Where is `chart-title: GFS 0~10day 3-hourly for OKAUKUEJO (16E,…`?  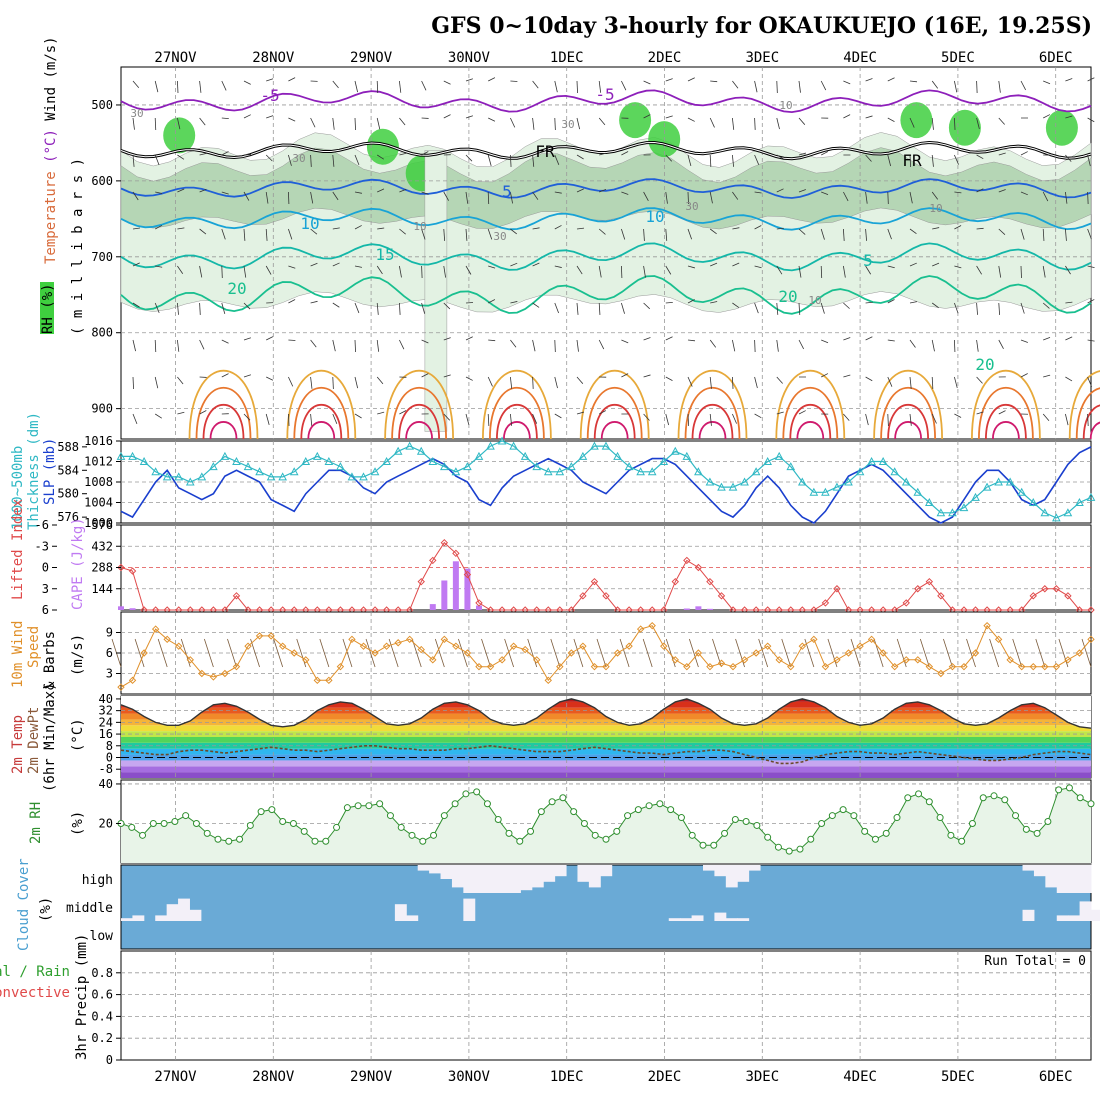
chart-title: GFS 0~10day 3-hourly for OKAUKUEJO (16E,… is located at coordinates (761, 26).